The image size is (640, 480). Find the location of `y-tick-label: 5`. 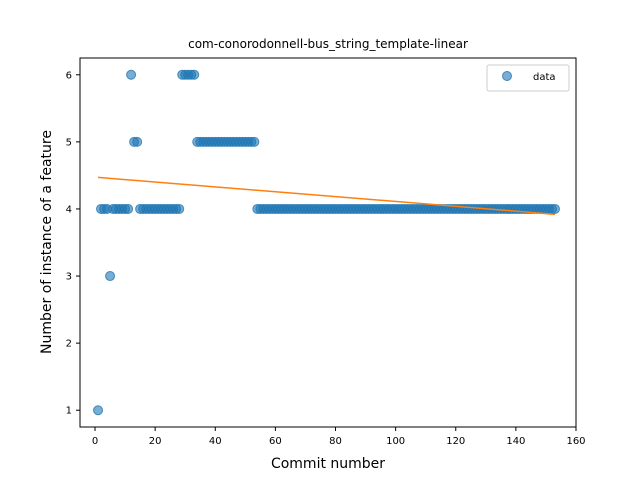

y-tick-label: 5 is located at coordinates (69, 142).